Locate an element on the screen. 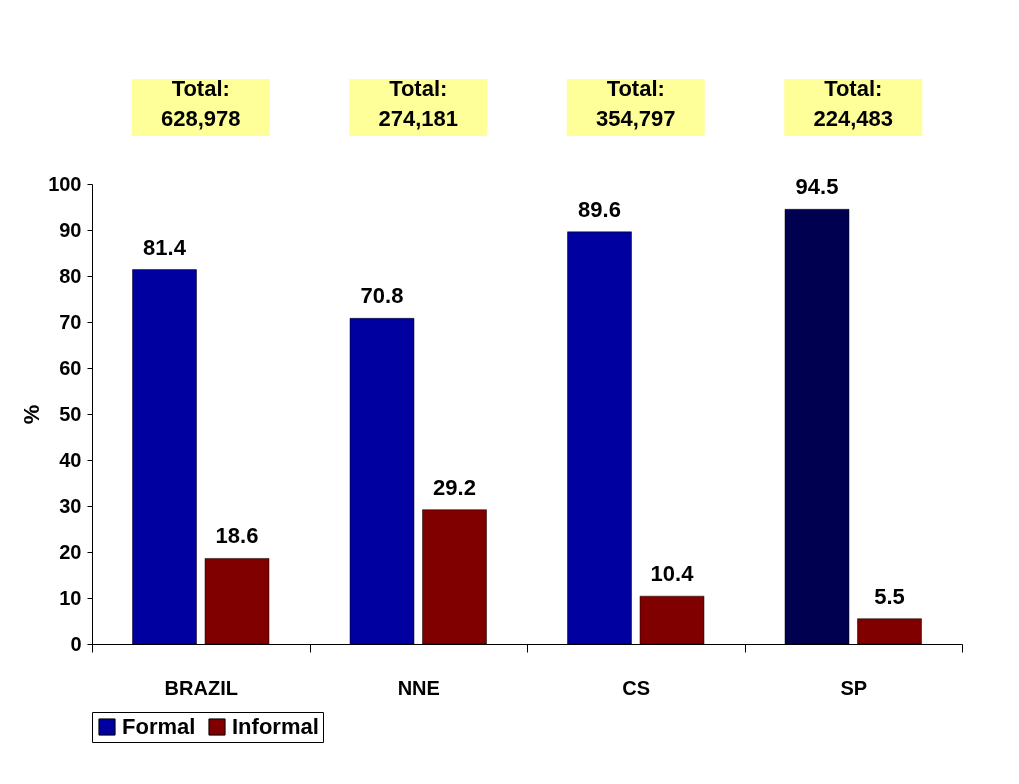 This screenshot has width=1019, height=784. y-tick-label: 40 is located at coordinates (70, 459).